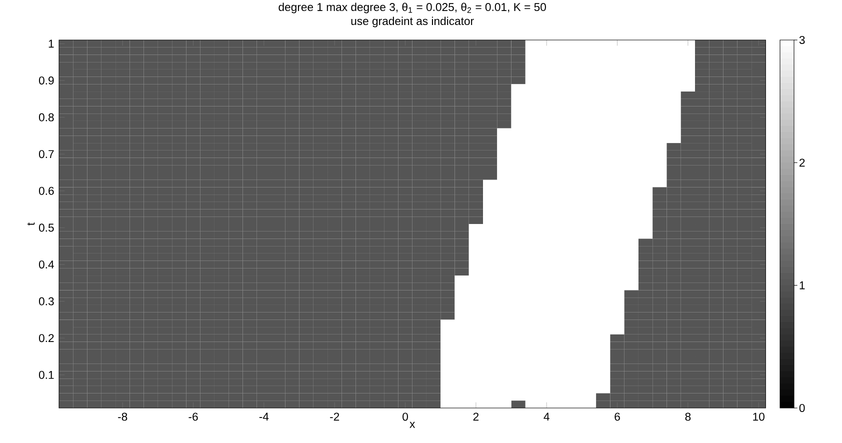 This screenshot has height=443, width=842. I want to click on chart-subtitle: use gradeint as indicator, so click(412, 22).